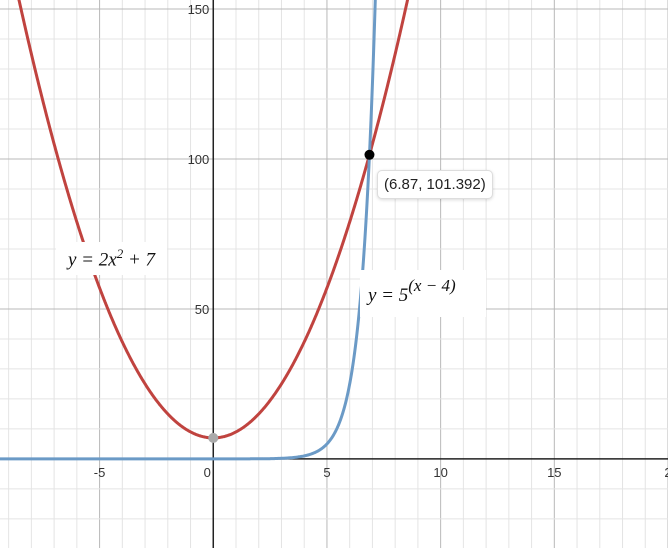 This screenshot has height=548, width=668. What do you see at coordinates (92, 260) in the screenshot?
I see `red-label-base: y = 2x` at bounding box center [92, 260].